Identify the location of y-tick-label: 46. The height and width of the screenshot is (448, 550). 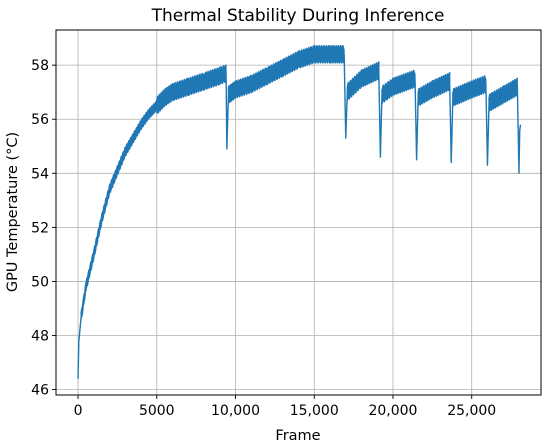
(40, 391).